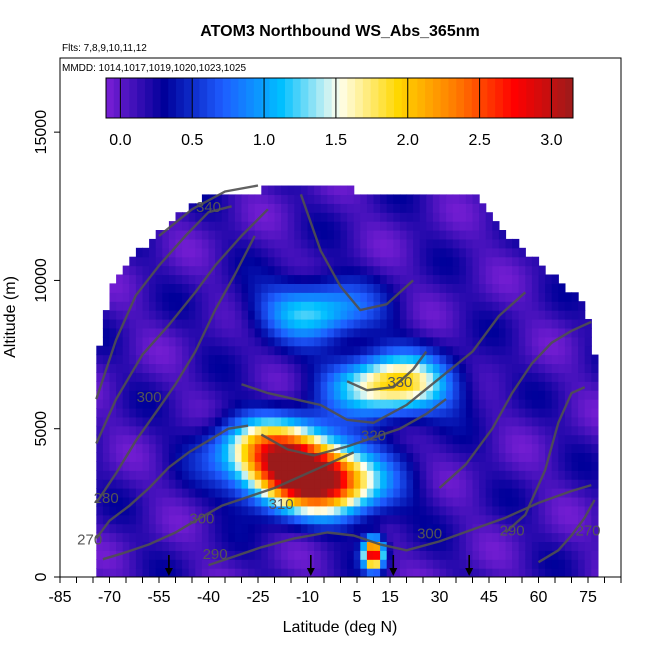 This screenshot has height=650, width=650. I want to click on x-axis: -85 -70 -55 -40 -25 -10 5 15 30 45 60 75, so click(335, 591).